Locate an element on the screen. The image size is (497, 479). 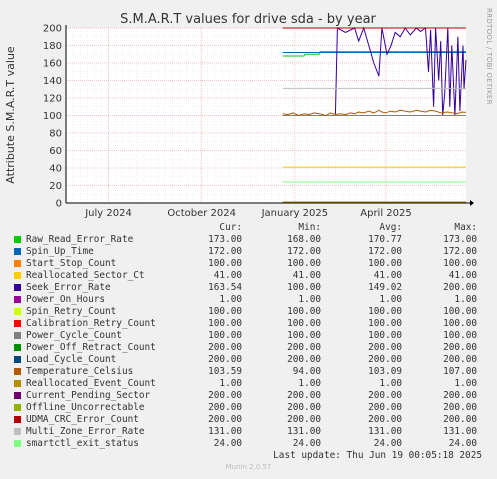
y-tick-label: 200 is located at coordinates (52, 29).